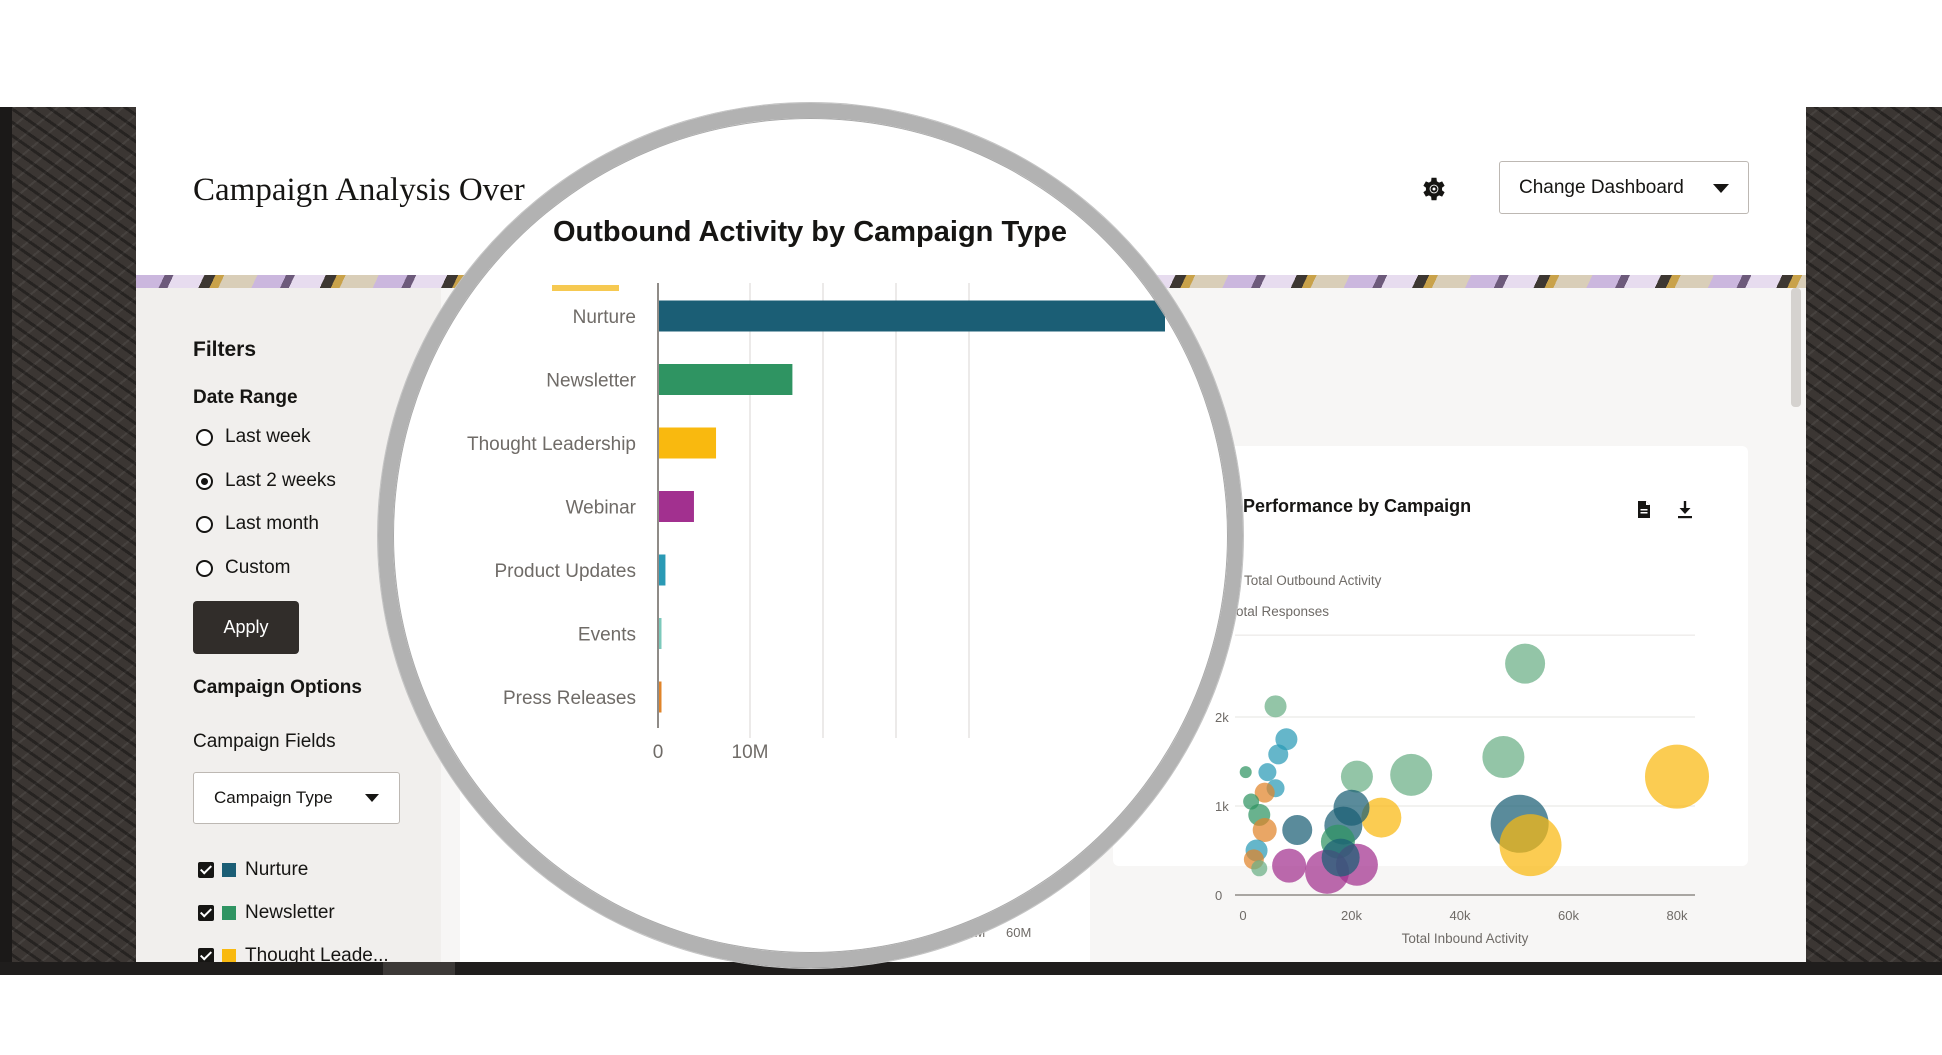 The width and height of the screenshot is (1942, 1055). Describe the element at coordinates (225, 349) in the screenshot. I see `filters-title: Filters` at that location.